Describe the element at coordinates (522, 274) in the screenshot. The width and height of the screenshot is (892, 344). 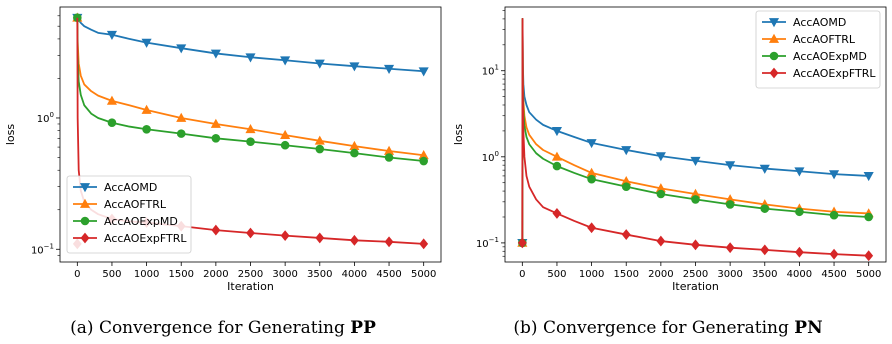
I see `x-tick-label: 0` at that location.